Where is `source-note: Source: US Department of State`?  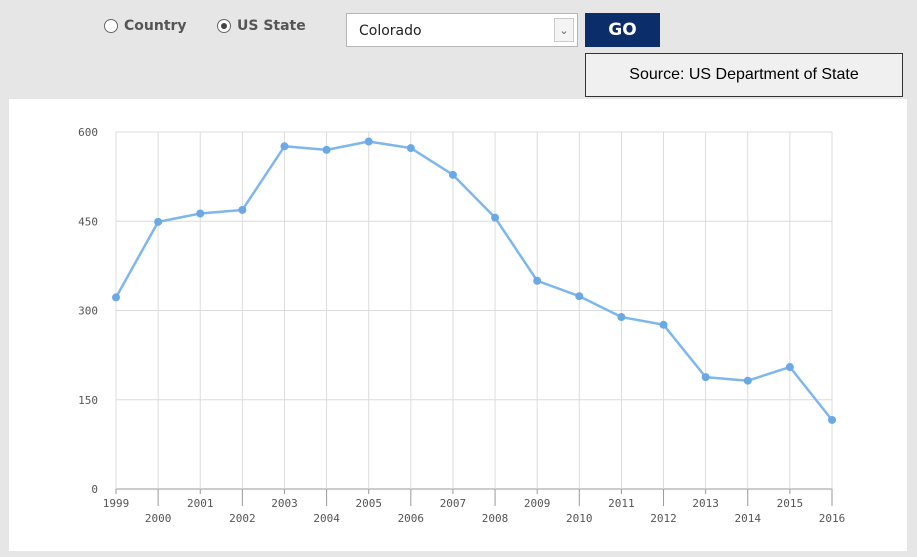 source-note: Source: US Department of State is located at coordinates (744, 75).